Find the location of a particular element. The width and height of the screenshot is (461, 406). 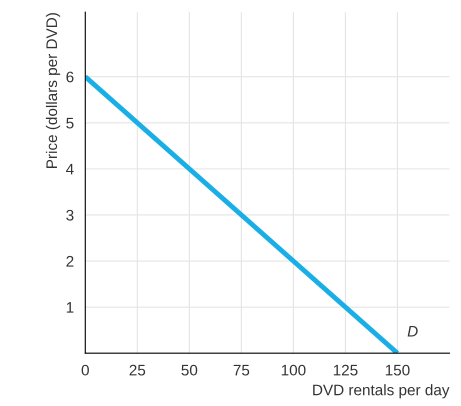

y-axis-title: Price (dollars per DVD) is located at coordinates (53, 90).